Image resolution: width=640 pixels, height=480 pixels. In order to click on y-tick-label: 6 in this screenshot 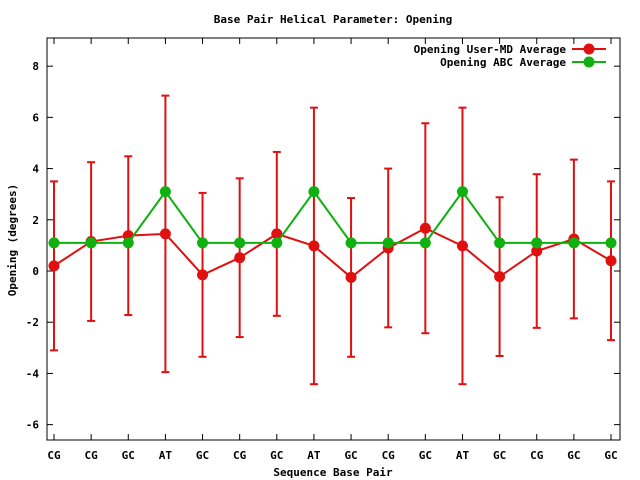, I will do `click(35, 117)`.